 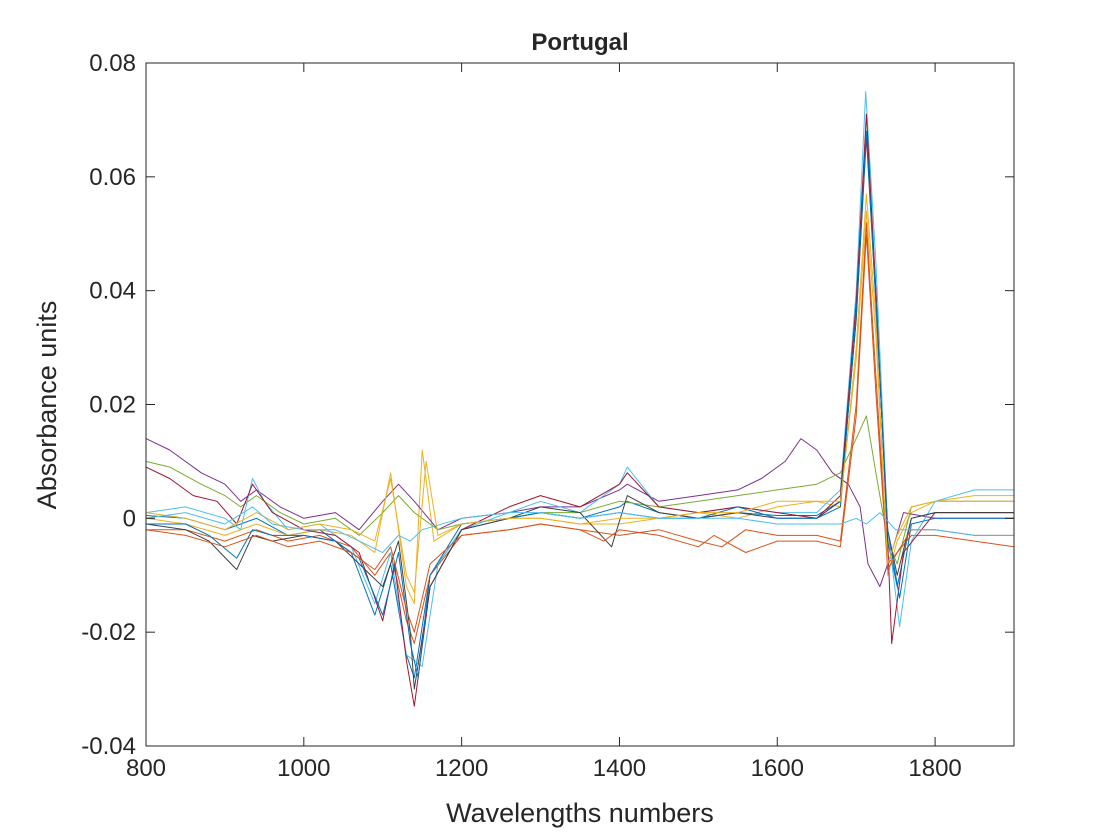 What do you see at coordinates (112, 177) in the screenshot?
I see `y-tick-label: 0.06` at bounding box center [112, 177].